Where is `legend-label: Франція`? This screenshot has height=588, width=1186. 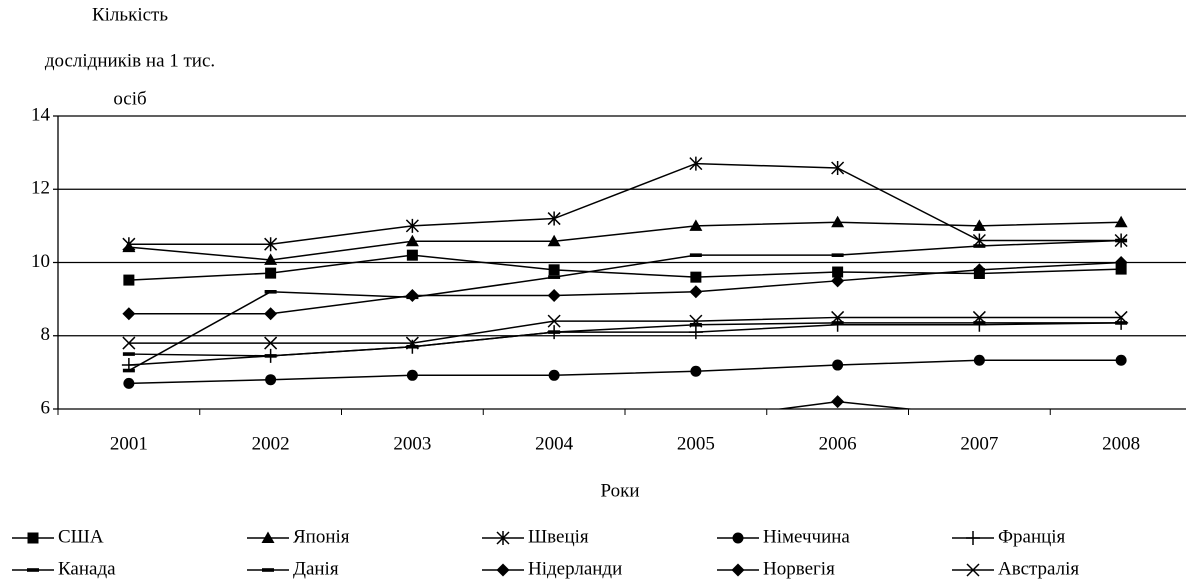 legend-label: Франція is located at coordinates (1032, 536).